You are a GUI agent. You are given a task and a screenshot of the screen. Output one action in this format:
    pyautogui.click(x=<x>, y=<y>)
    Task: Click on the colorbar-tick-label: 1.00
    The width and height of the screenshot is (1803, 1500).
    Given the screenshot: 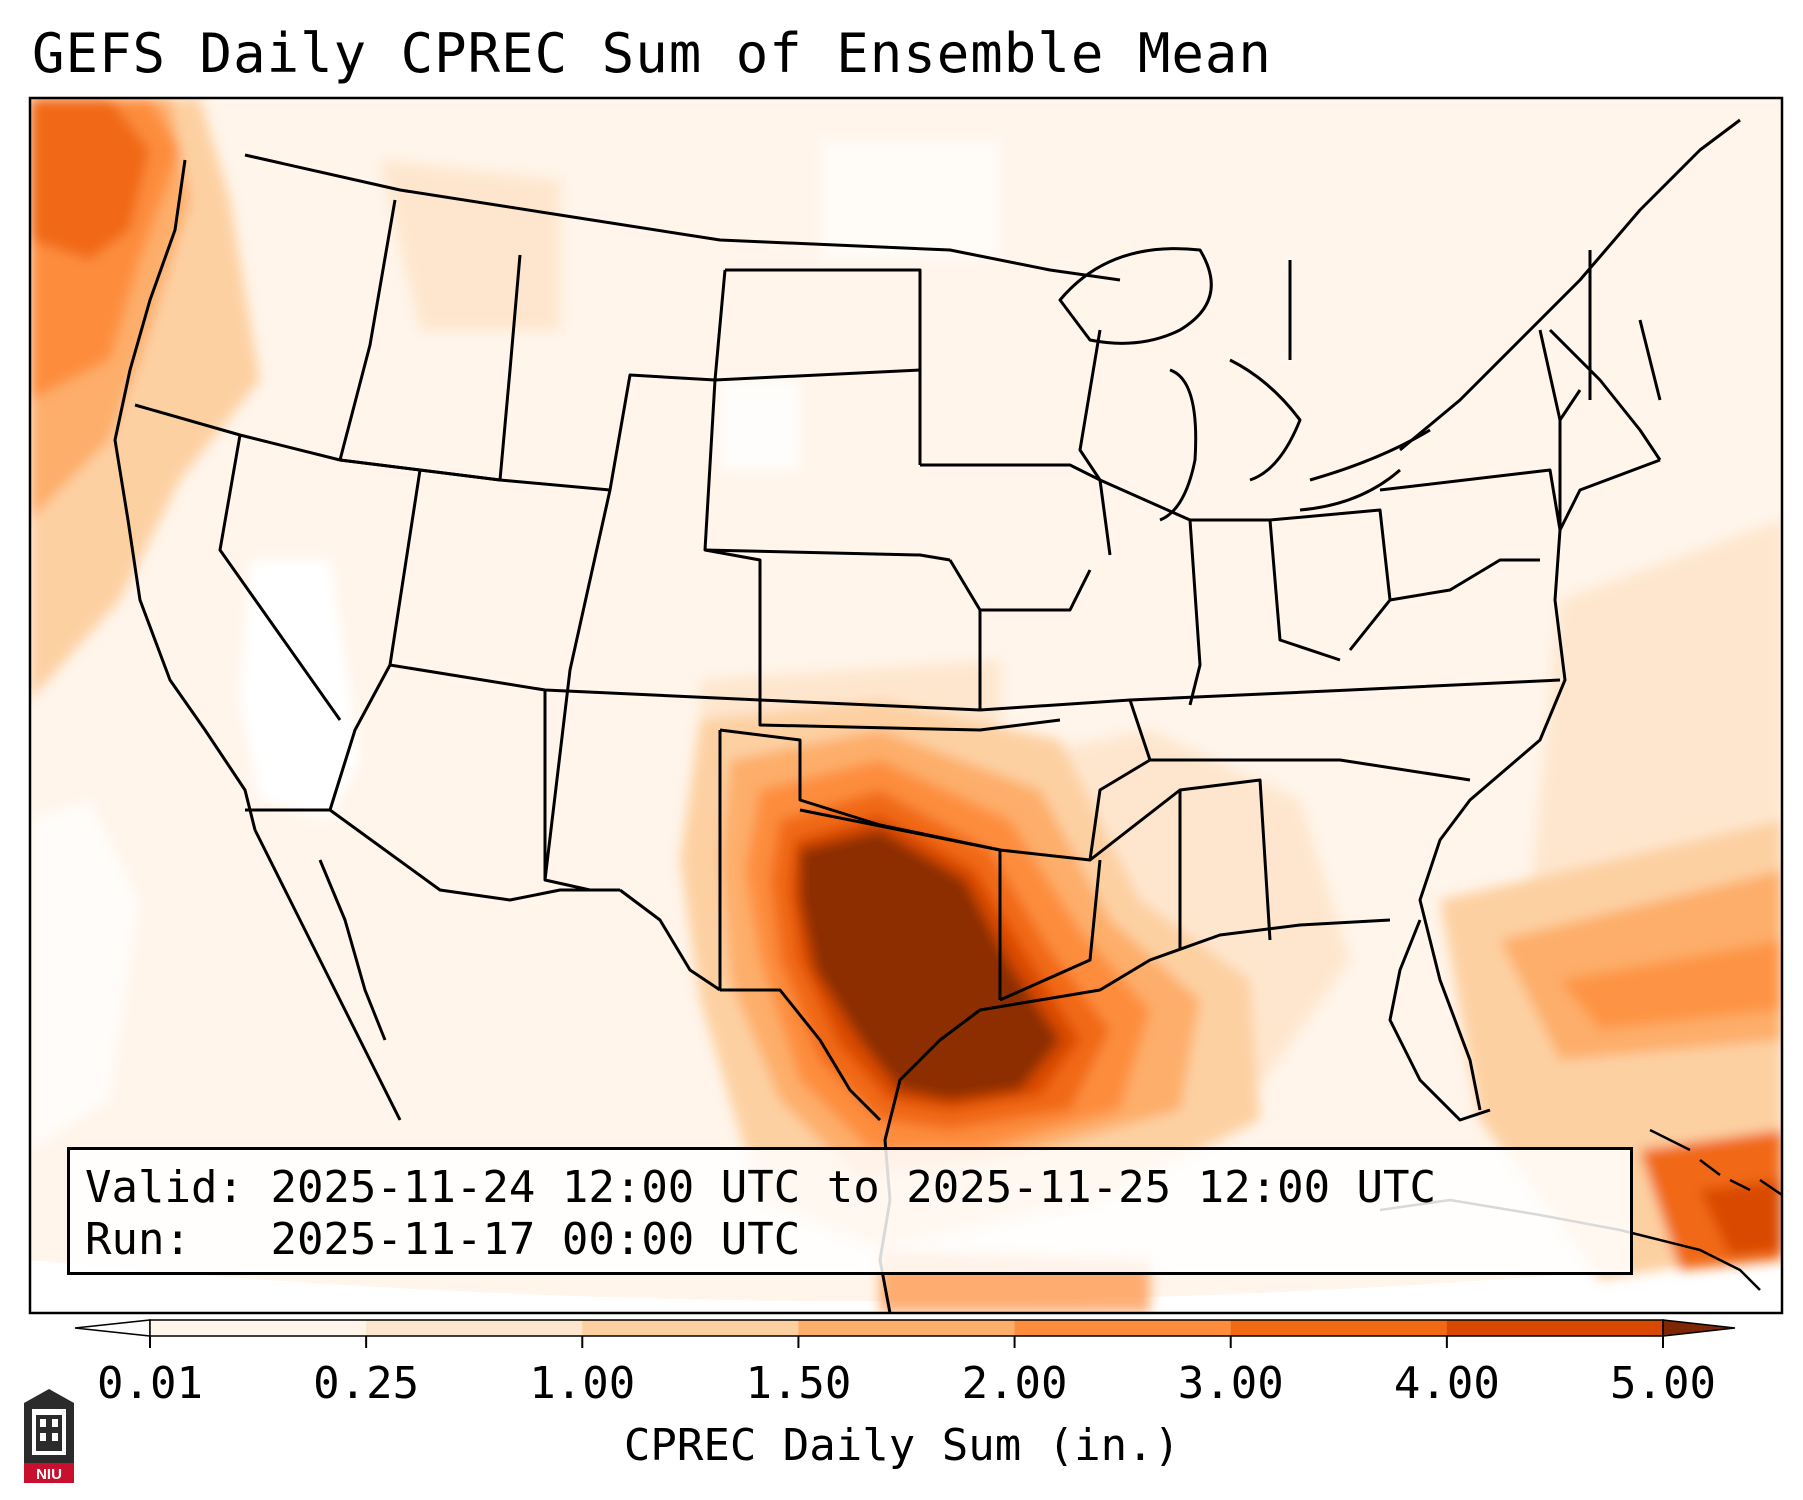 What is the action you would take?
    pyautogui.click(x=582, y=1383)
    